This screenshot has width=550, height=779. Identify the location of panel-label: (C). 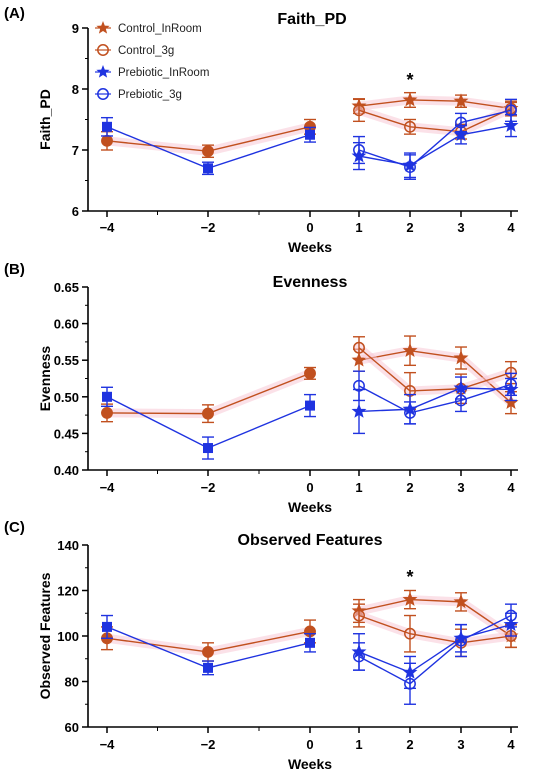
(14, 527).